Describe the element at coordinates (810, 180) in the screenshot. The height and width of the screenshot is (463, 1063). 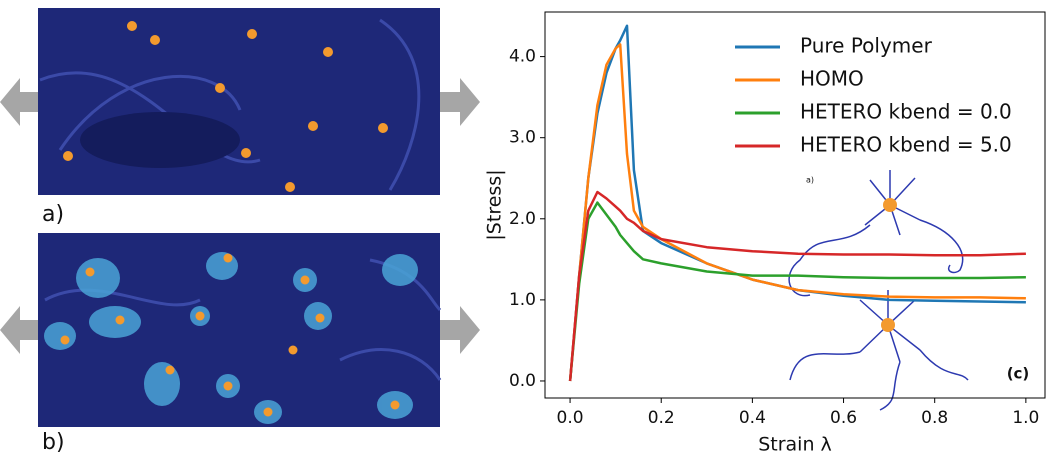
I see `annotation: a)` at that location.